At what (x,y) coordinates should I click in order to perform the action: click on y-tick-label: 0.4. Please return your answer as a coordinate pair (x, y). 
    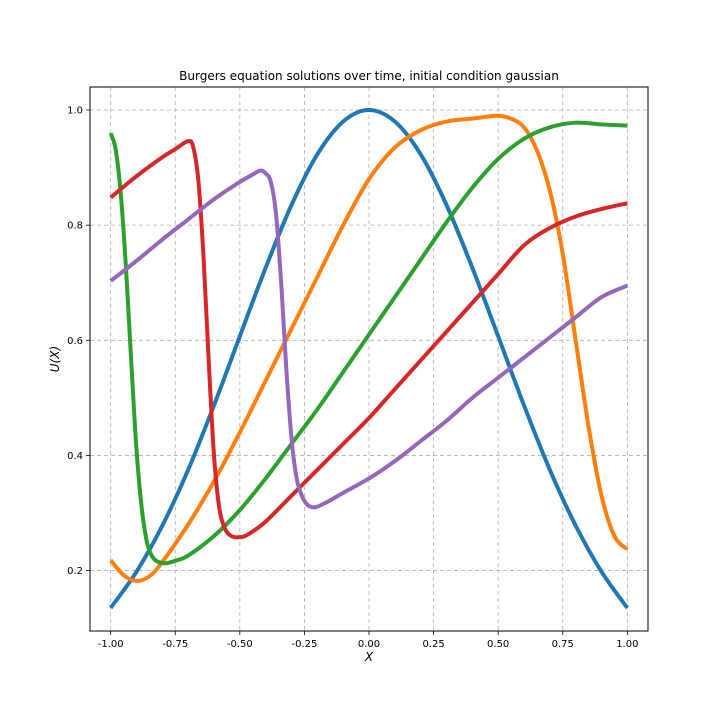
    Looking at the image, I should click on (75, 456).